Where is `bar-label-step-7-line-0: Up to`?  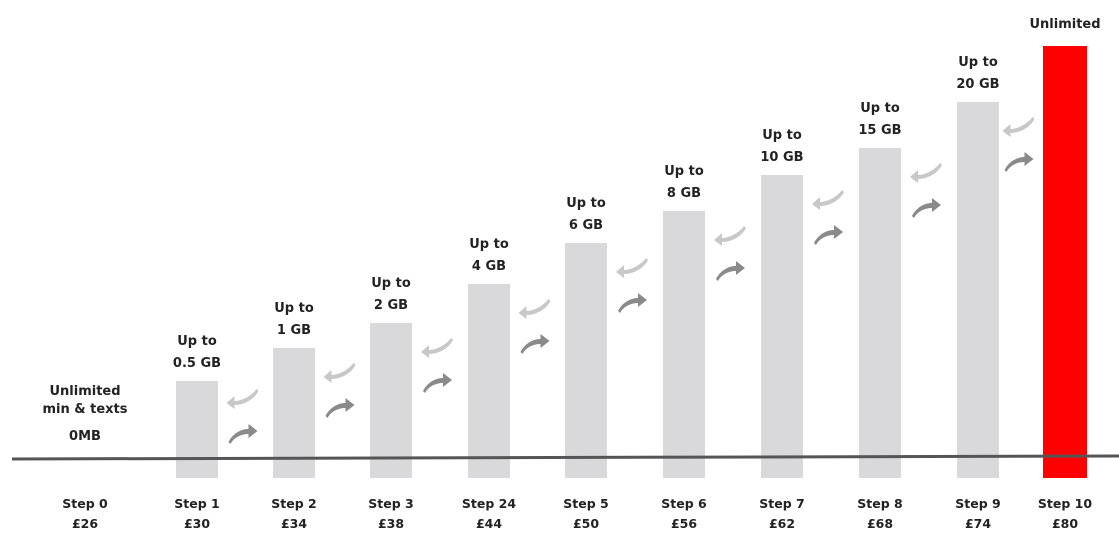 bar-label-step-7-line-0: Up to is located at coordinates (782, 135).